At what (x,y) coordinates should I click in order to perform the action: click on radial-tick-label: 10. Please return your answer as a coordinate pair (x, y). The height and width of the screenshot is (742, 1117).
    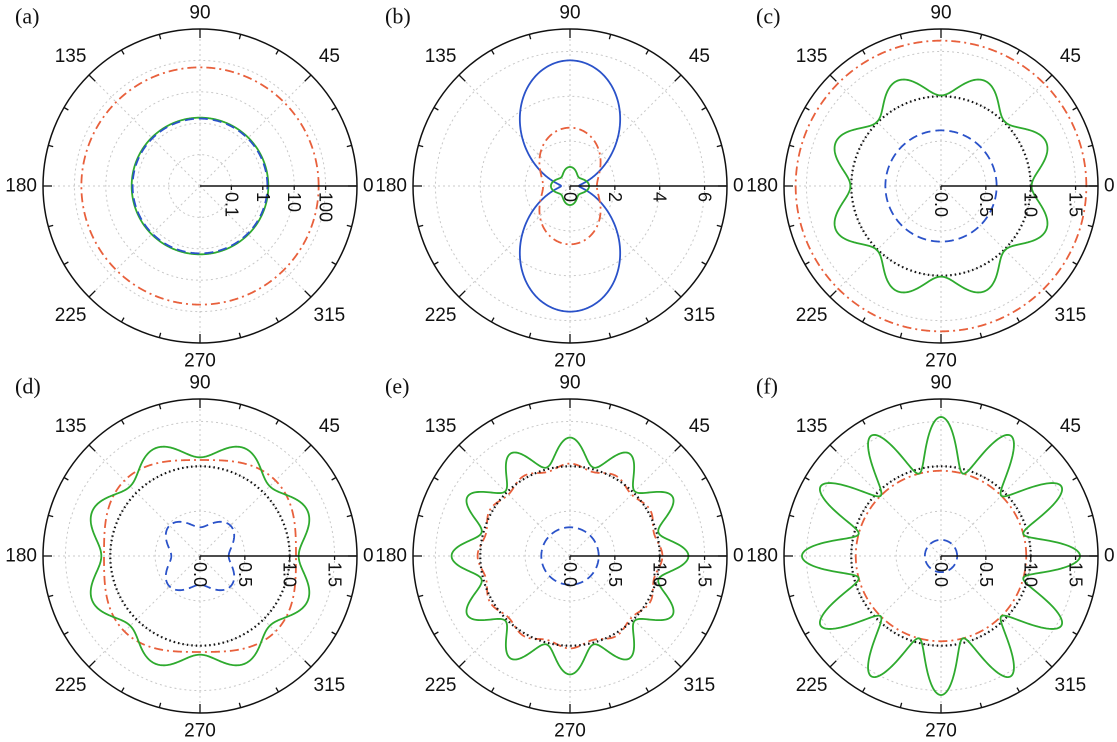
    Looking at the image, I should click on (294, 202).